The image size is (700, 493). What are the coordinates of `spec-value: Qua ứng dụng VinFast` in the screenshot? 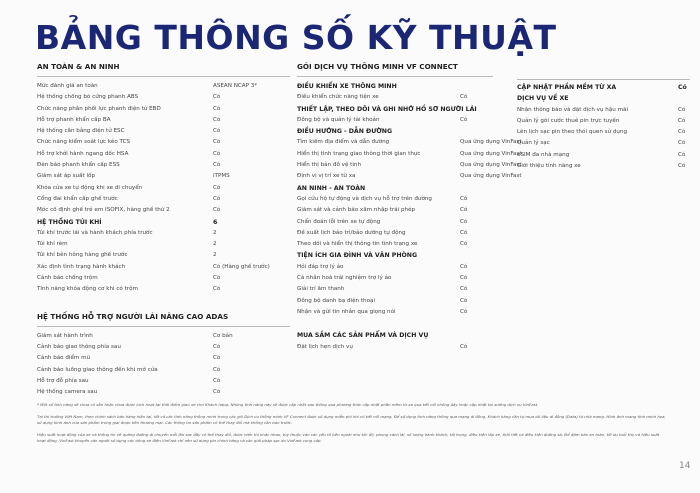 It's located at (491, 142).